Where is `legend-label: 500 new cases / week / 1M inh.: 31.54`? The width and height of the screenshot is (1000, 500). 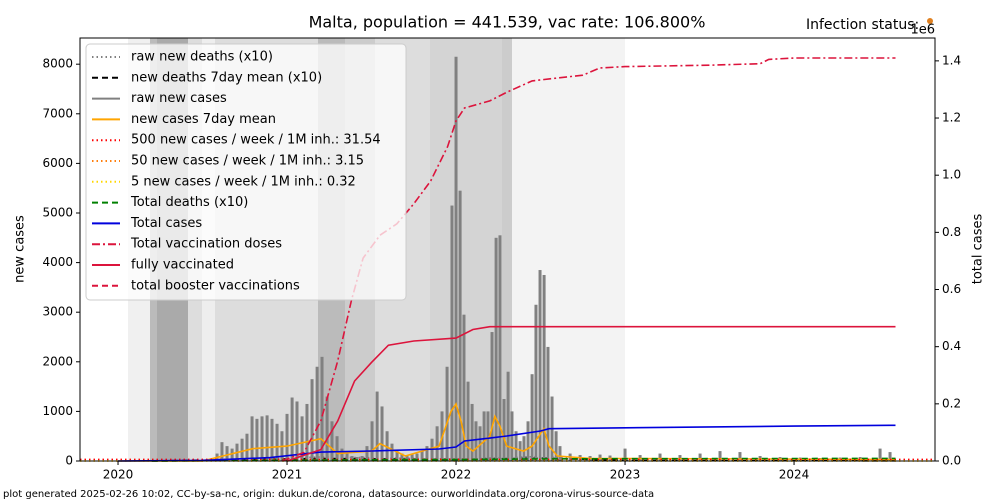 legend-label: 500 new cases / week / 1M inh.: 31.54 is located at coordinates (256, 140).